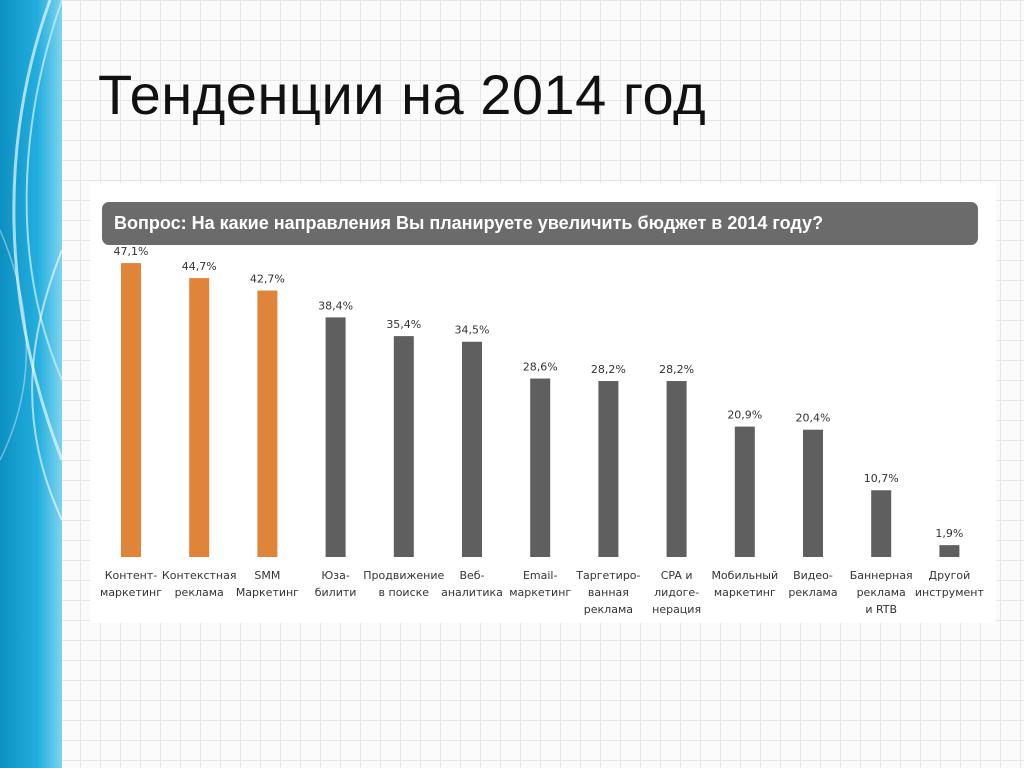 The height and width of the screenshot is (768, 1024). What do you see at coordinates (950, 575) in the screenshot?
I see `category-label-line: Другой` at bounding box center [950, 575].